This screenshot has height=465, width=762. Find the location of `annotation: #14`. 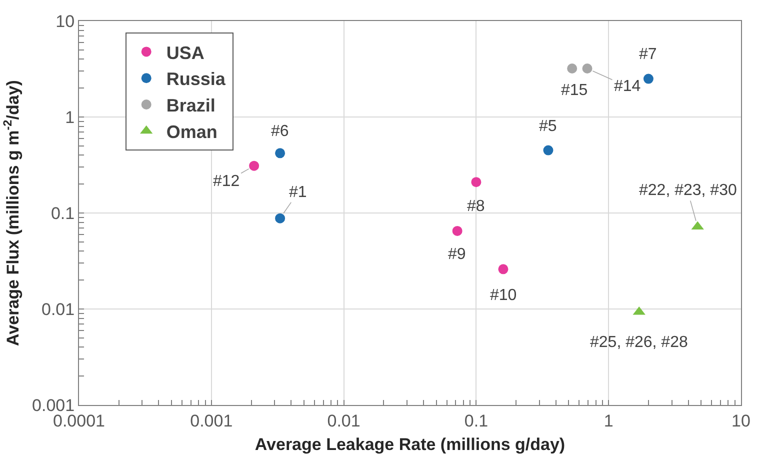

annotation: #14 is located at coordinates (627, 86).